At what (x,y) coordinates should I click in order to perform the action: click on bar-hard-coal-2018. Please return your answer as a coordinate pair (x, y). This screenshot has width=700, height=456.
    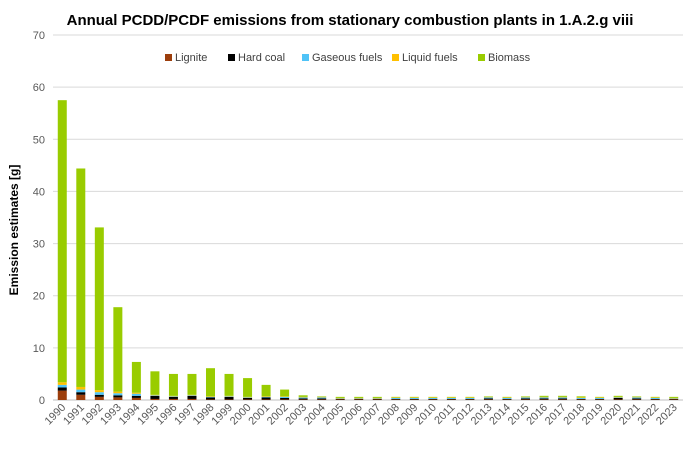
    Looking at the image, I should click on (581, 399).